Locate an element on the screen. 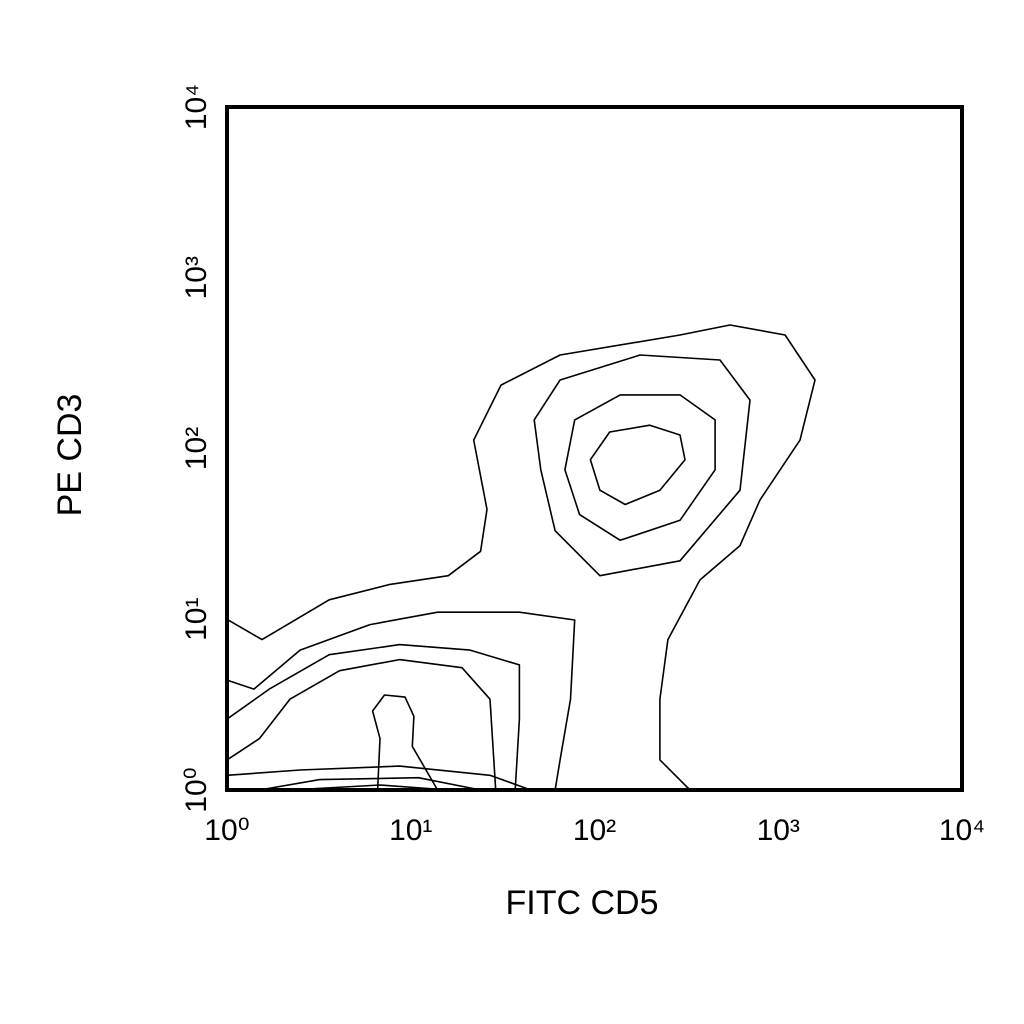 Image resolution: width=1024 pixels, height=1024 pixels. y-tick-label: 10⁰ is located at coordinates (196, 789).